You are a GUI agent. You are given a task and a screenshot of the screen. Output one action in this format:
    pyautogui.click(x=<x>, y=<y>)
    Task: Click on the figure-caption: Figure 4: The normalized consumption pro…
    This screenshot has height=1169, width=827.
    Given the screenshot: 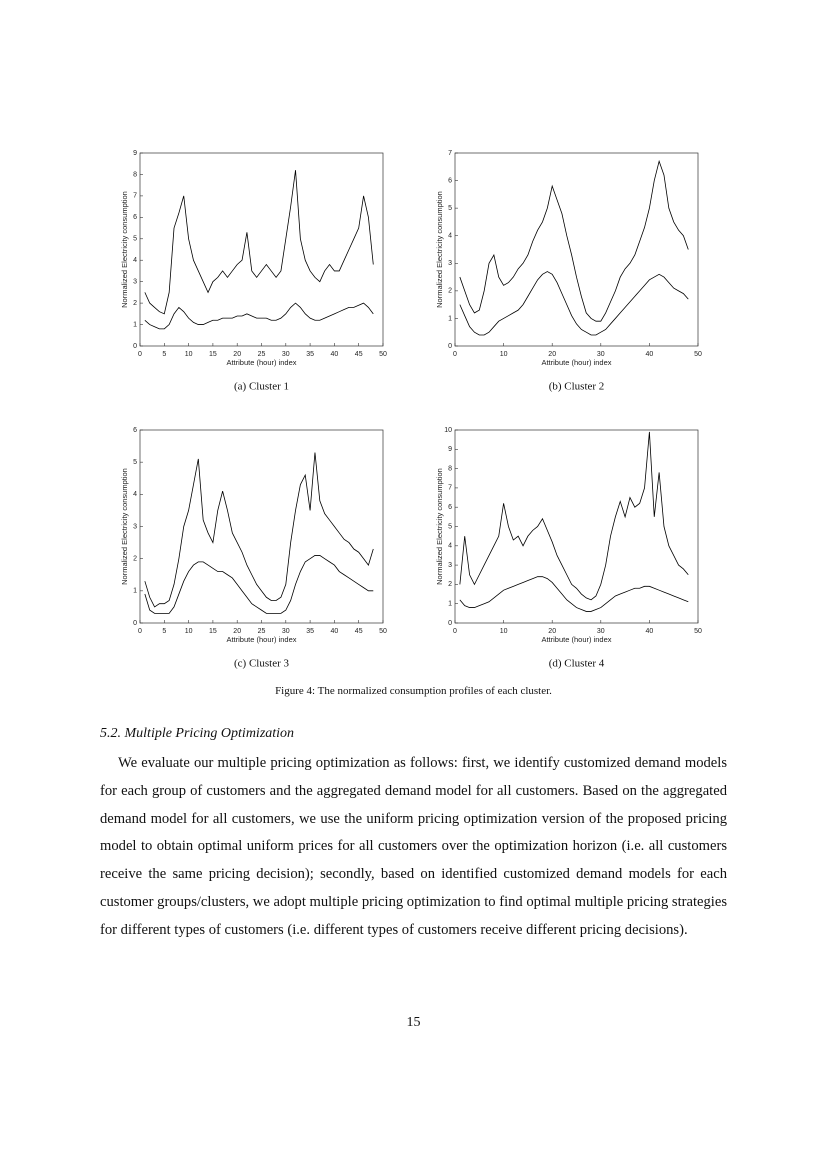 What is the action you would take?
    pyautogui.click(x=413, y=691)
    